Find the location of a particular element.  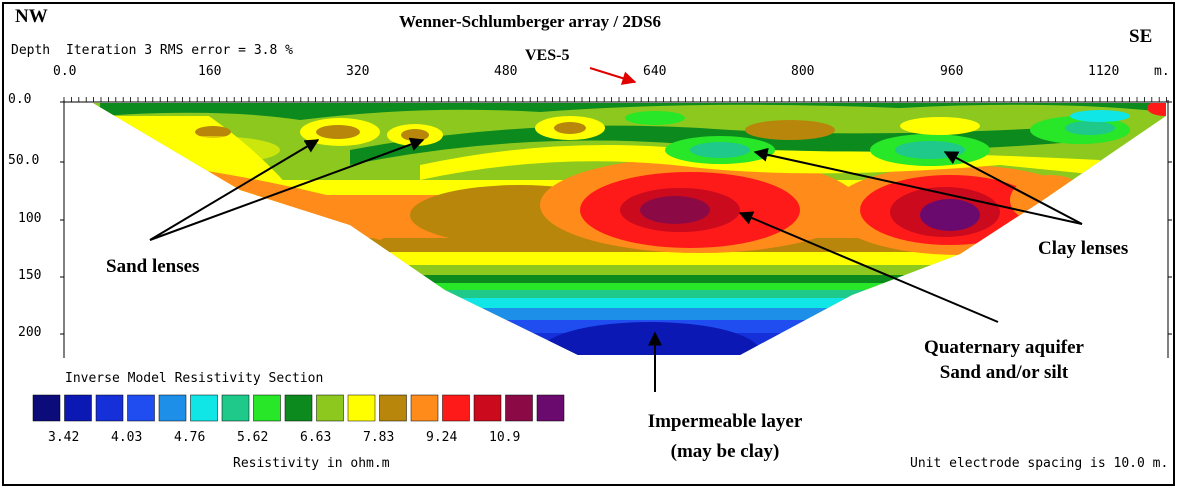

depth-tick-label: 50.0 is located at coordinates (24, 160).